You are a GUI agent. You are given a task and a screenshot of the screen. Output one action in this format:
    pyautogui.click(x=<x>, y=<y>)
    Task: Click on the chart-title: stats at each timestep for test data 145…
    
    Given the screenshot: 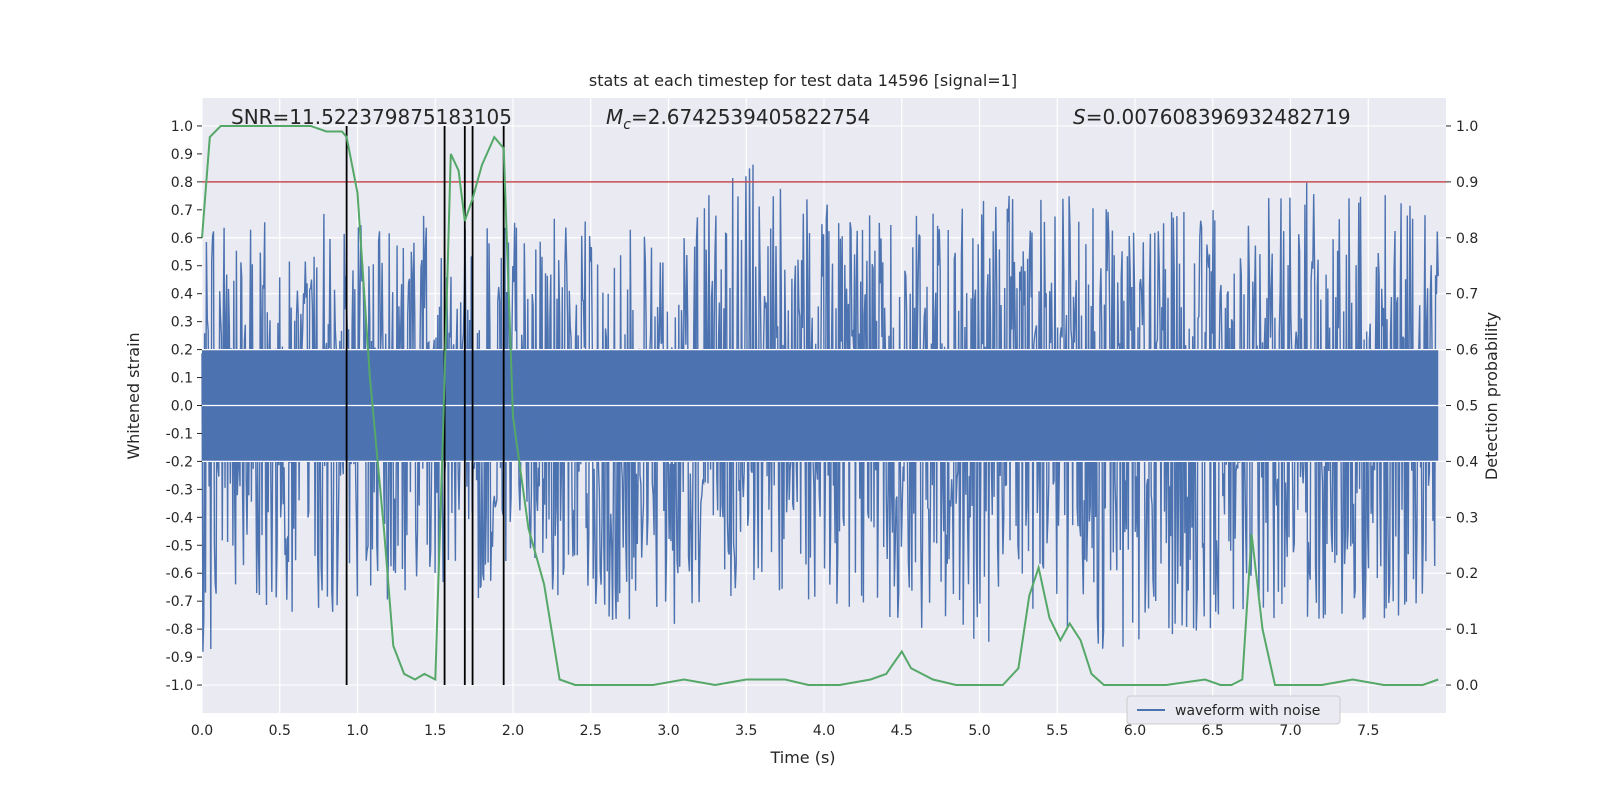 What is the action you would take?
    pyautogui.click(x=803, y=80)
    